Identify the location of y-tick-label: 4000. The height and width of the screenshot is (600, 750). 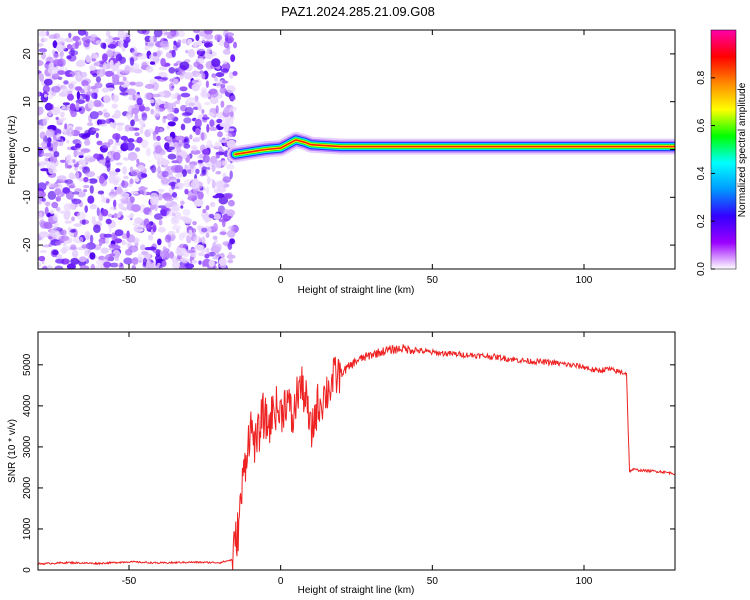
(27, 405).